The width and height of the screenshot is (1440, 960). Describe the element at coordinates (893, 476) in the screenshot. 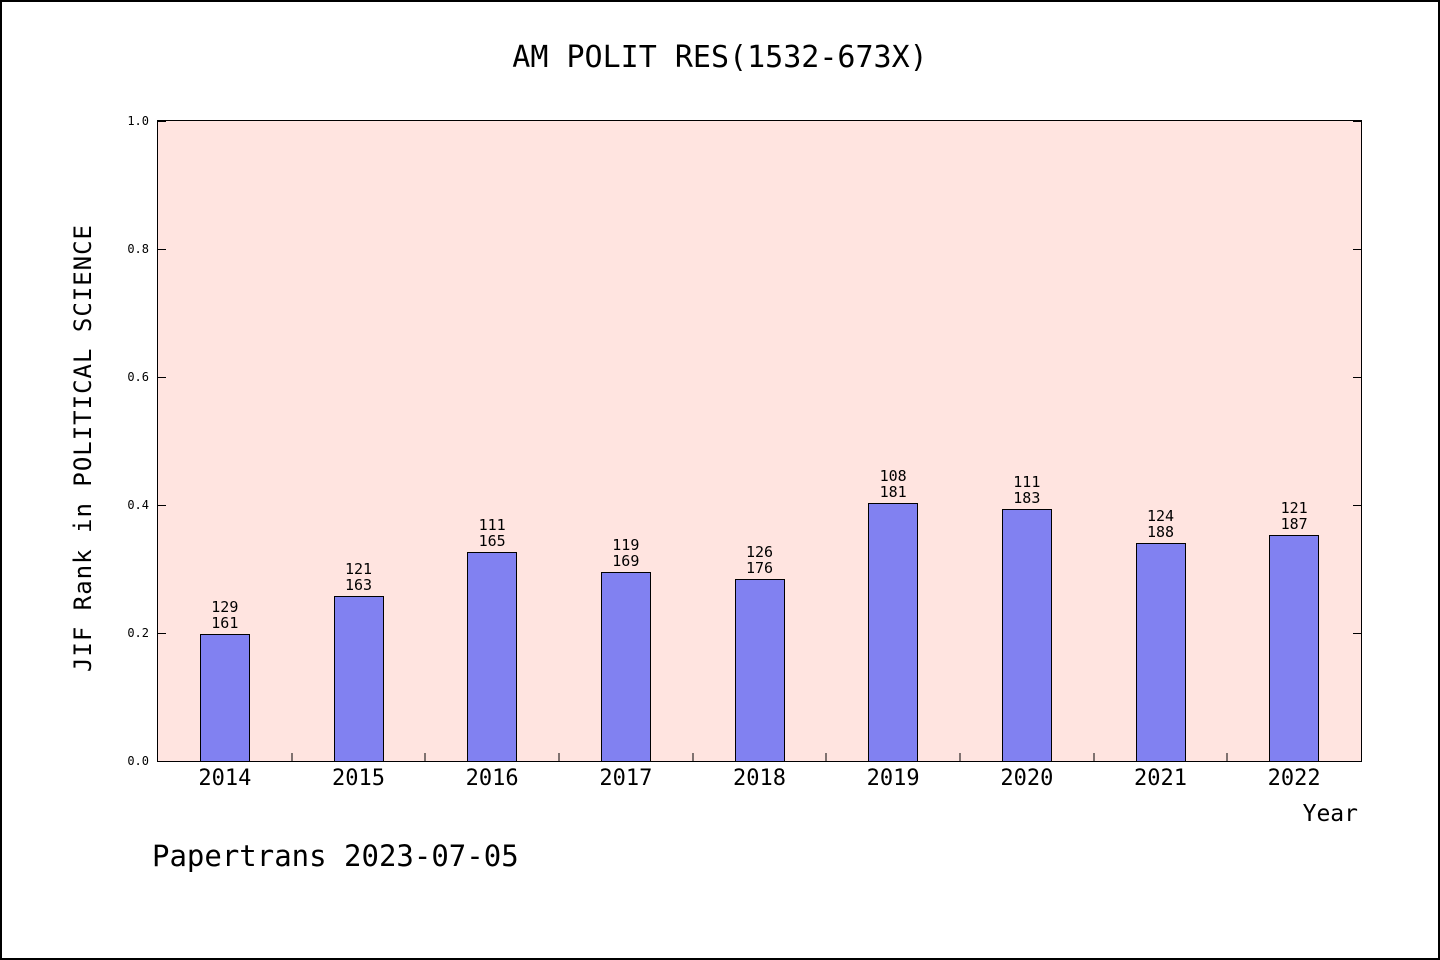

I see `bar-rank-value: 108` at that location.